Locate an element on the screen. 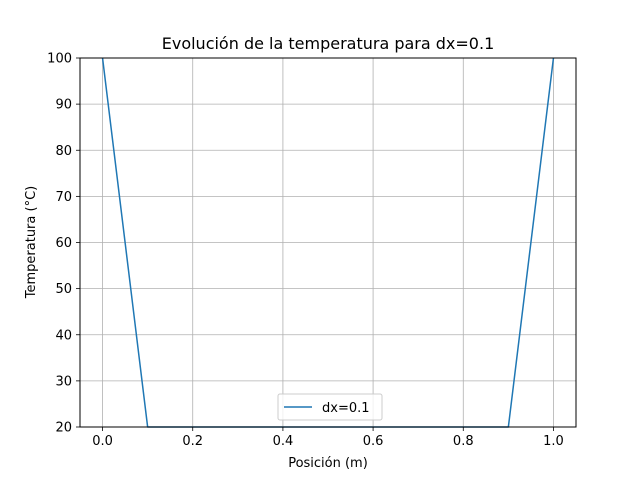 The height and width of the screenshot is (480, 640). y-tick-label: 60 is located at coordinates (63, 243).